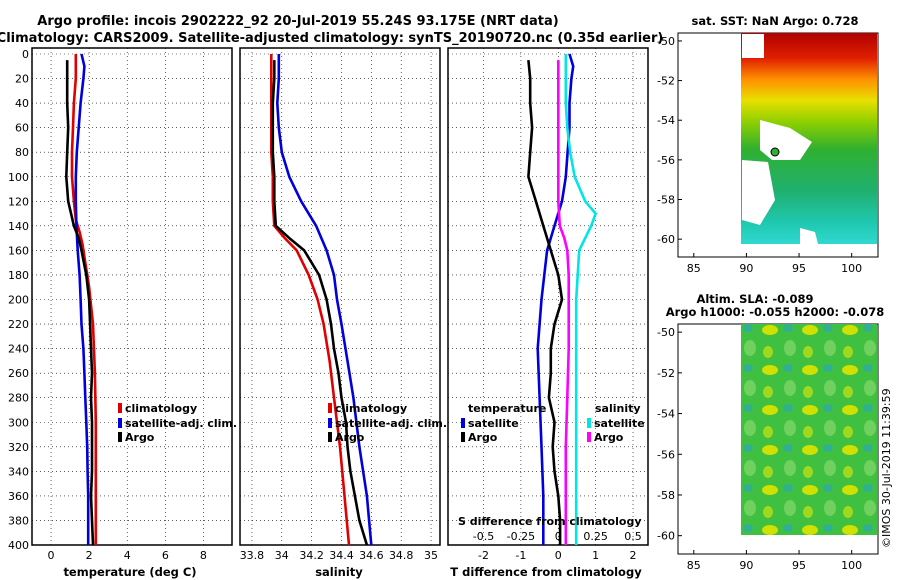 The width and height of the screenshot is (900, 580). What do you see at coordinates (120, 408) in the screenshot?
I see `legend-swatch-climatology` at bounding box center [120, 408].